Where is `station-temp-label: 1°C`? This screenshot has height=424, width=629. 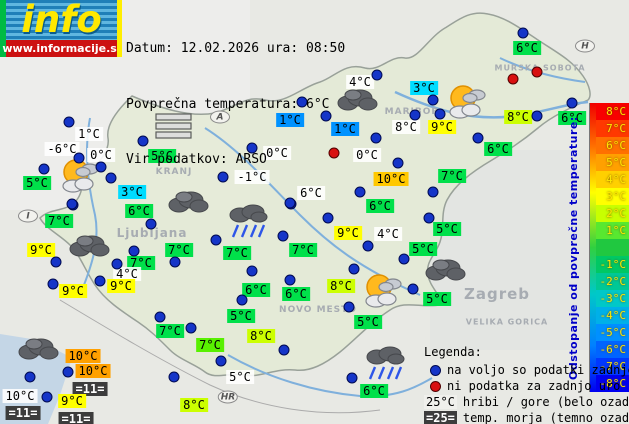
station-temp-label: 1°C is located at coordinates (290, 120).